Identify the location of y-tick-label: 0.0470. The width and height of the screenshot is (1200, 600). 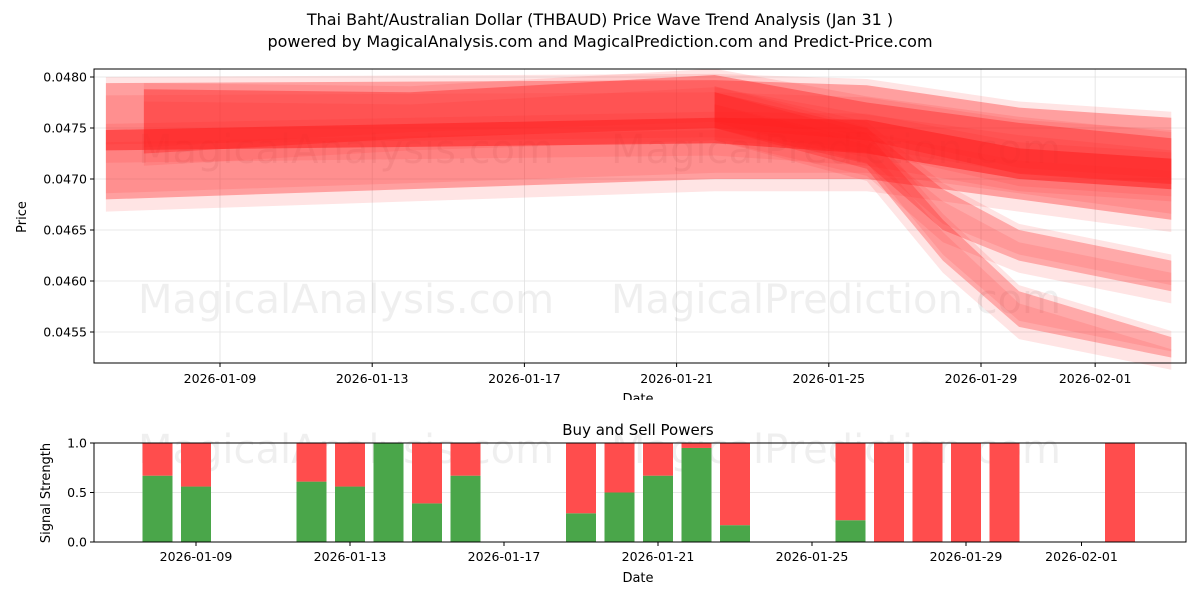
(65, 179).